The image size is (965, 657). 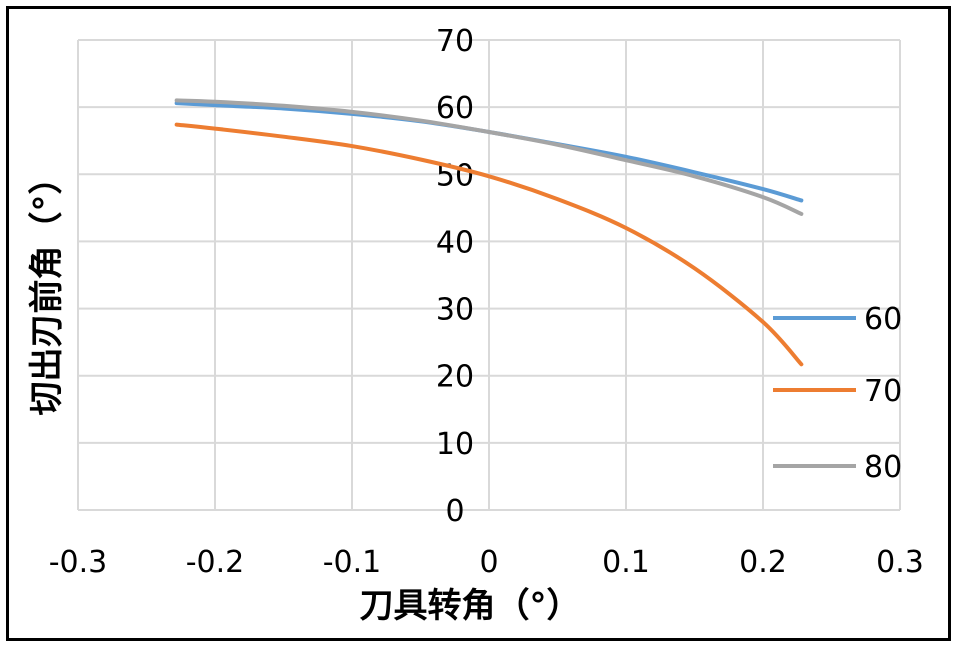 What do you see at coordinates (47, 288) in the screenshot?
I see `y-axis-title: 切出刃前角（°）` at bounding box center [47, 288].